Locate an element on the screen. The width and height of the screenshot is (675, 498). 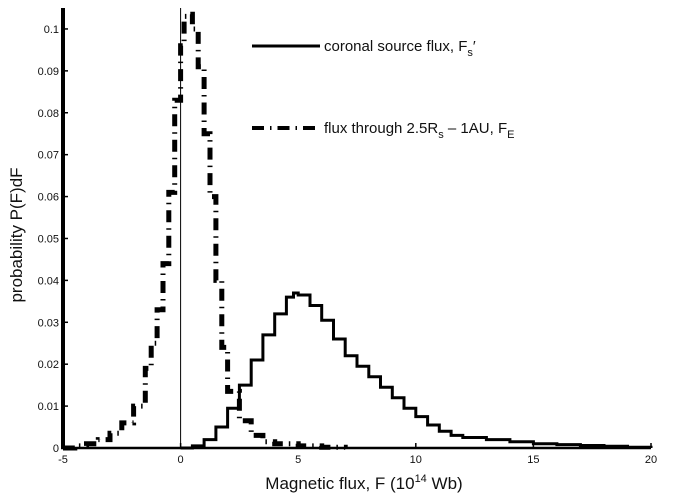
x-tick-label: 0 is located at coordinates (181, 460).